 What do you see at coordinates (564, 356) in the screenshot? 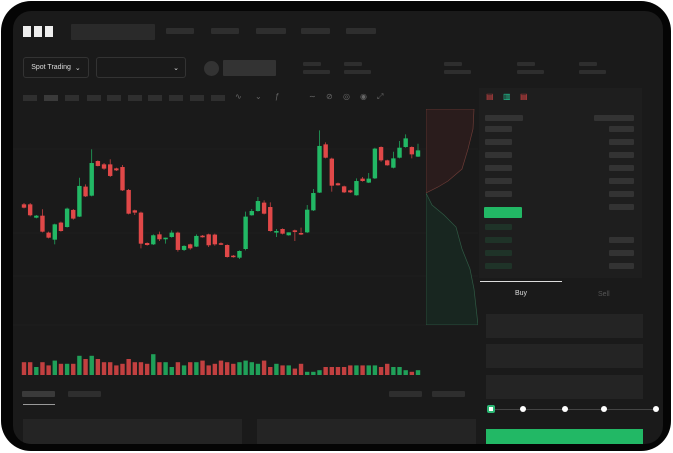
I see `amount-input` at bounding box center [564, 356].